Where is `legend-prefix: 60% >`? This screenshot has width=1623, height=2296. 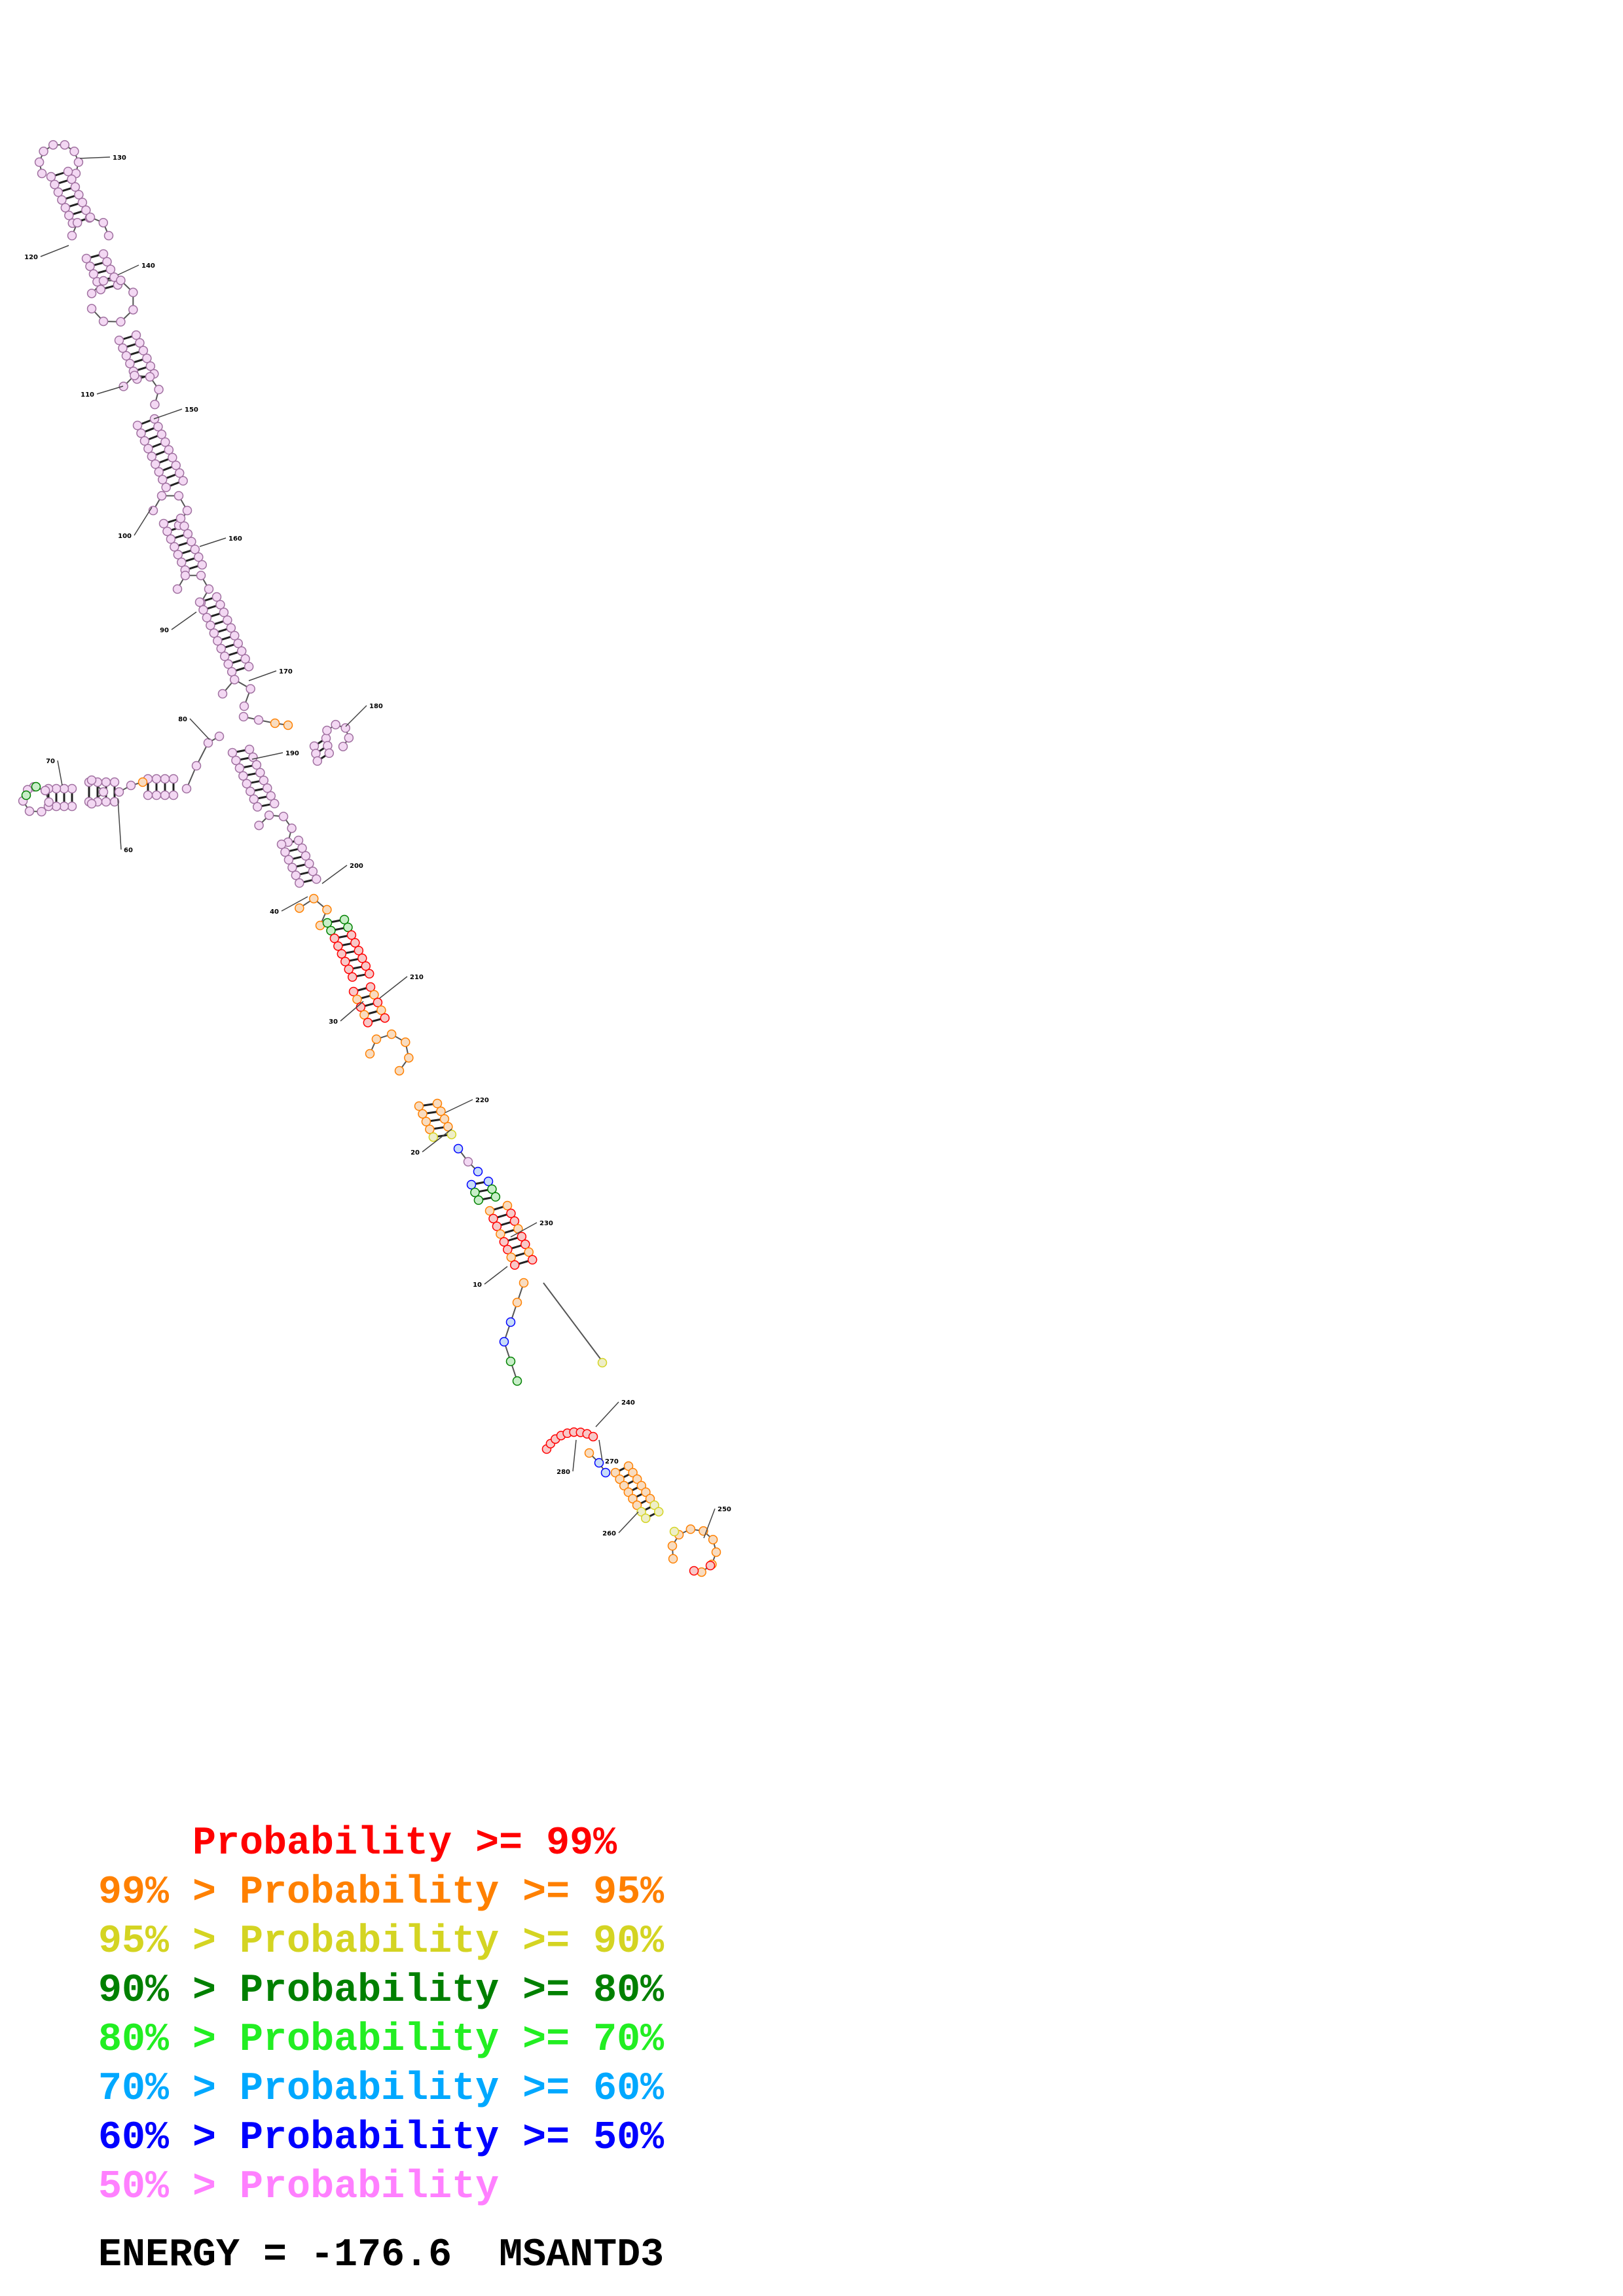 legend-prefix: 60% > is located at coordinates (169, 2138).